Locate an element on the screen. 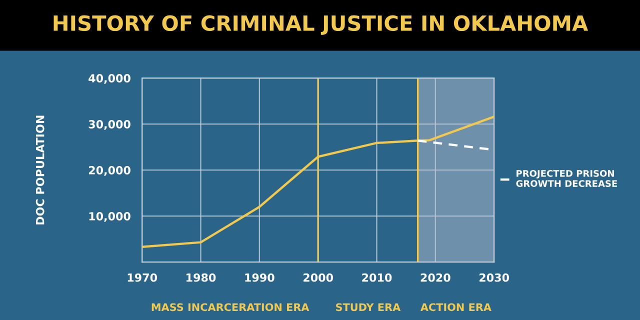 The width and height of the screenshot is (640, 320). text: ACTION ERA is located at coordinates (456, 307).